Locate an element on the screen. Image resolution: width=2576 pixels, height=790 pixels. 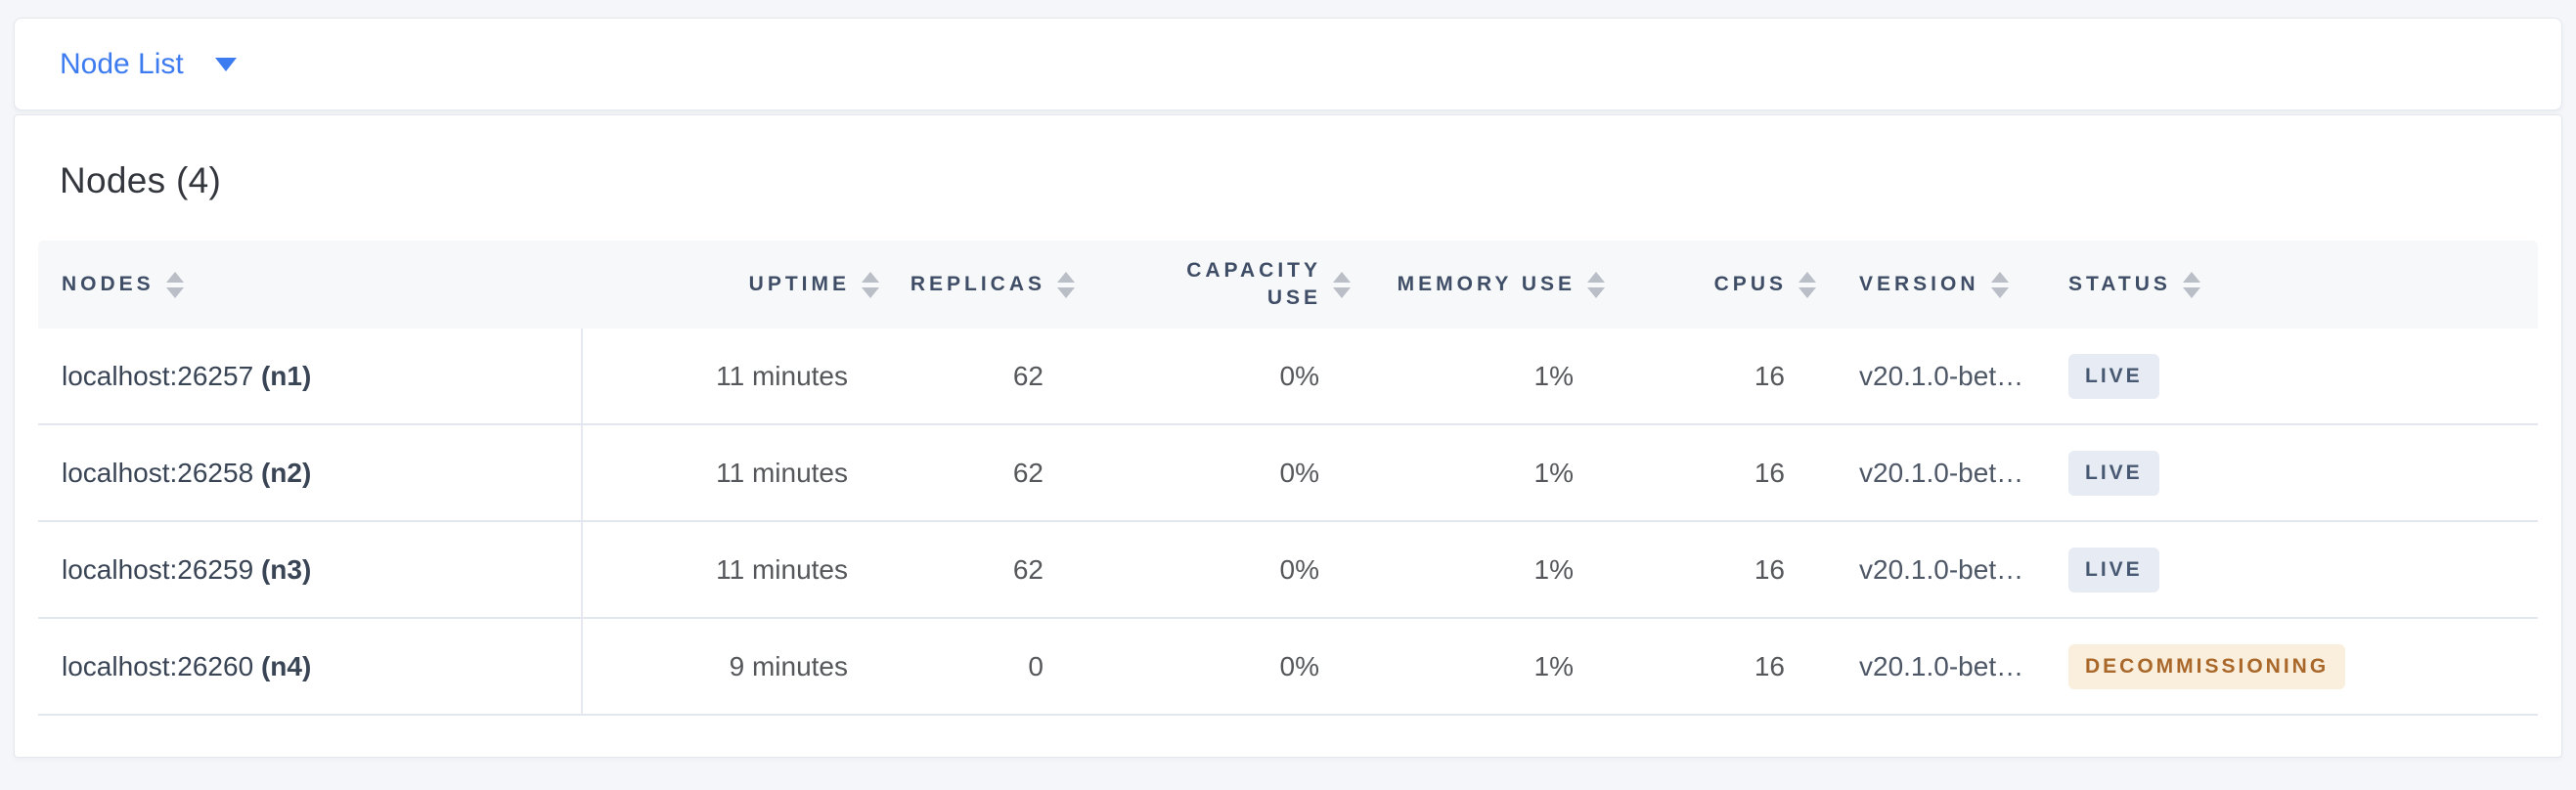
node-address-cell: localhost:26257 (n1) is located at coordinates (310, 377).